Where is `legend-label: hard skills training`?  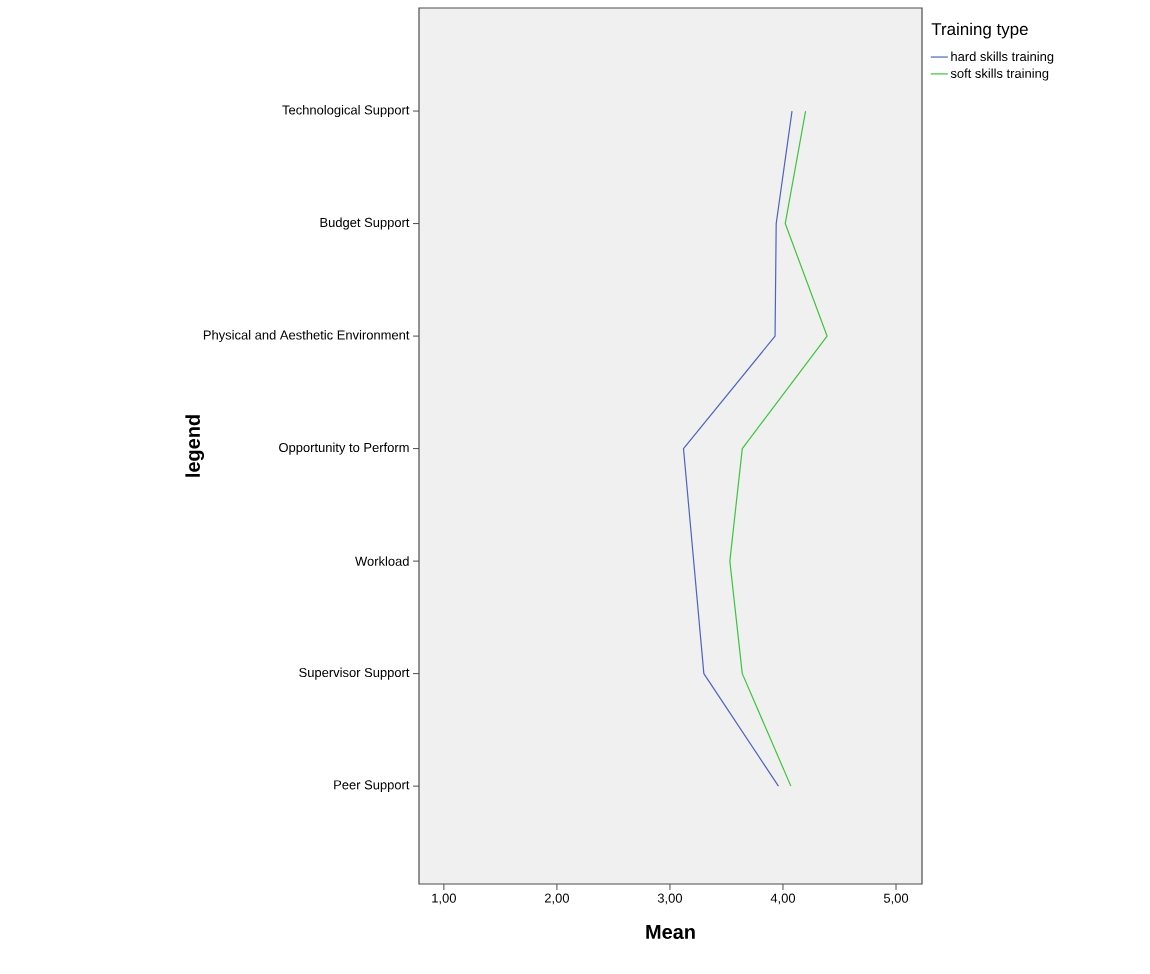 legend-label: hard skills training is located at coordinates (1002, 57).